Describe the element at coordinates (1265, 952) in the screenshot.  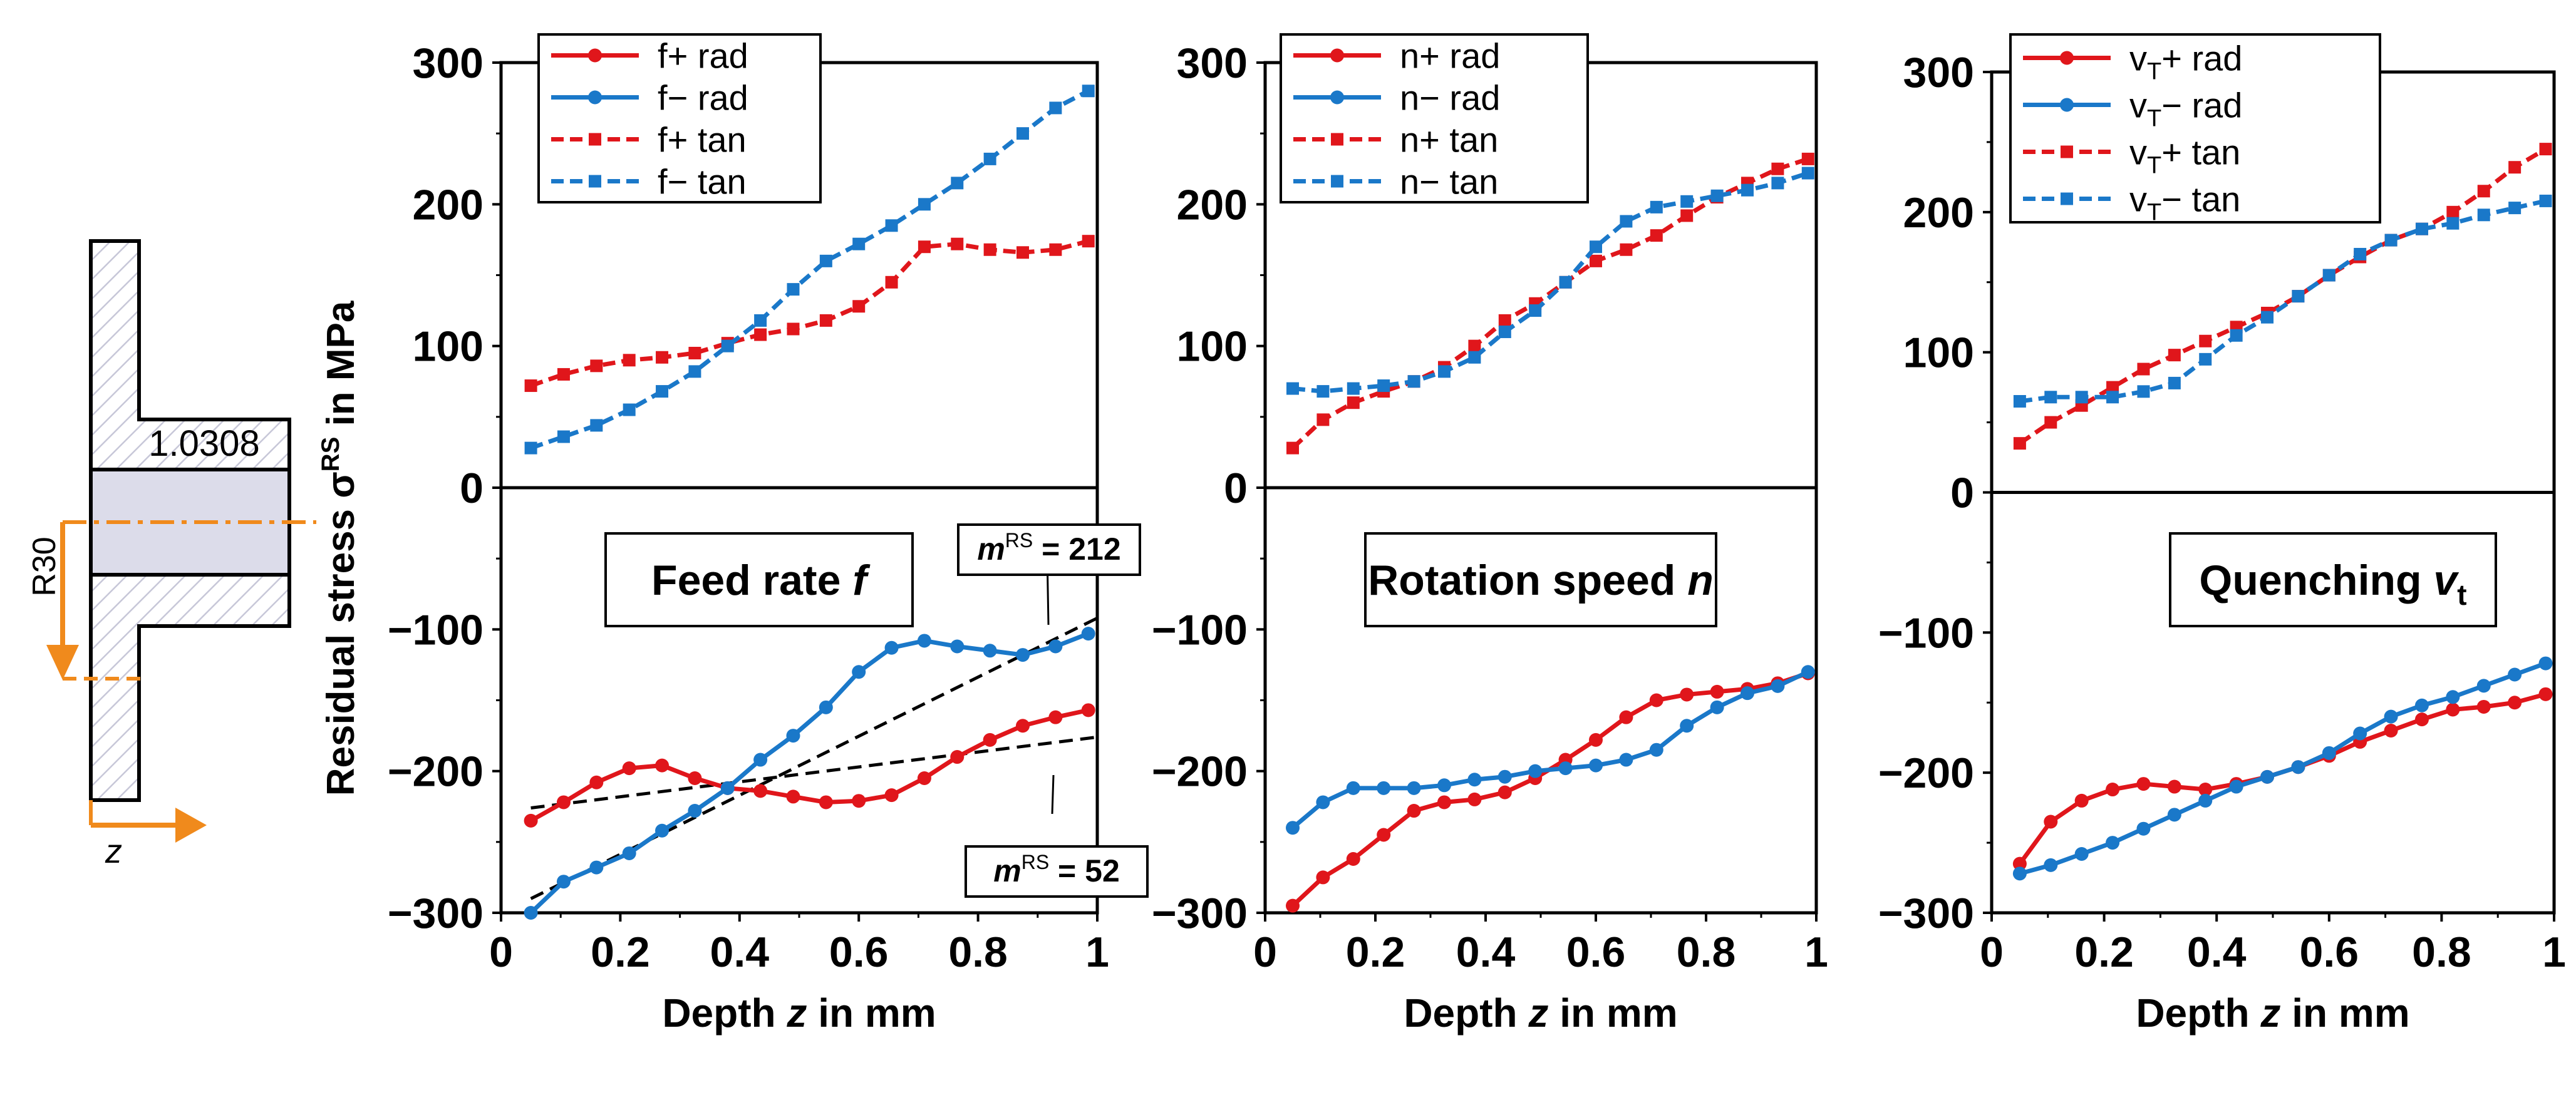
I see `x-tick-label: 0` at that location.